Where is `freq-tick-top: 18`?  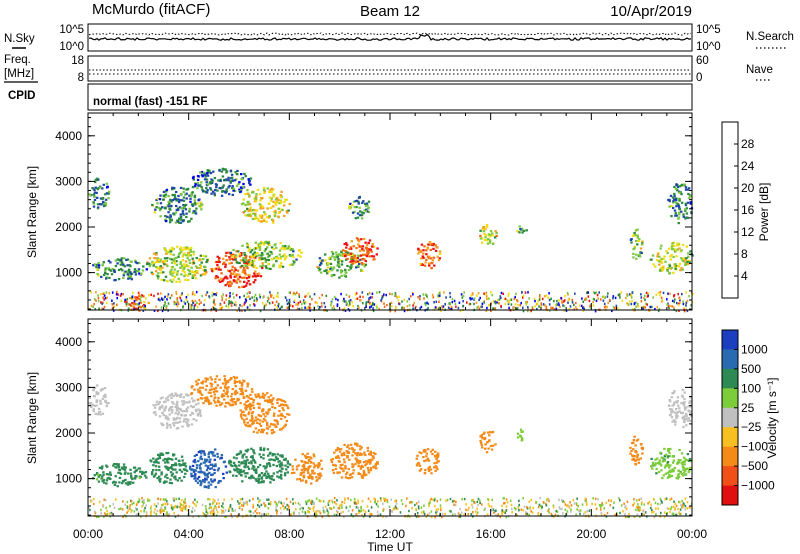
freq-tick-top: 18 is located at coordinates (77, 61).